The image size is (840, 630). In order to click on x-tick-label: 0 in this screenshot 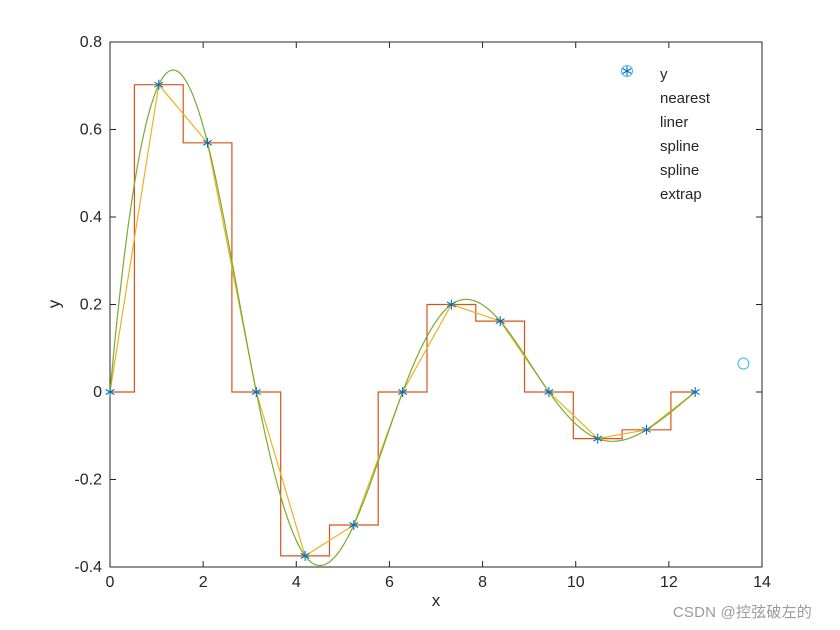, I will do `click(110, 582)`.